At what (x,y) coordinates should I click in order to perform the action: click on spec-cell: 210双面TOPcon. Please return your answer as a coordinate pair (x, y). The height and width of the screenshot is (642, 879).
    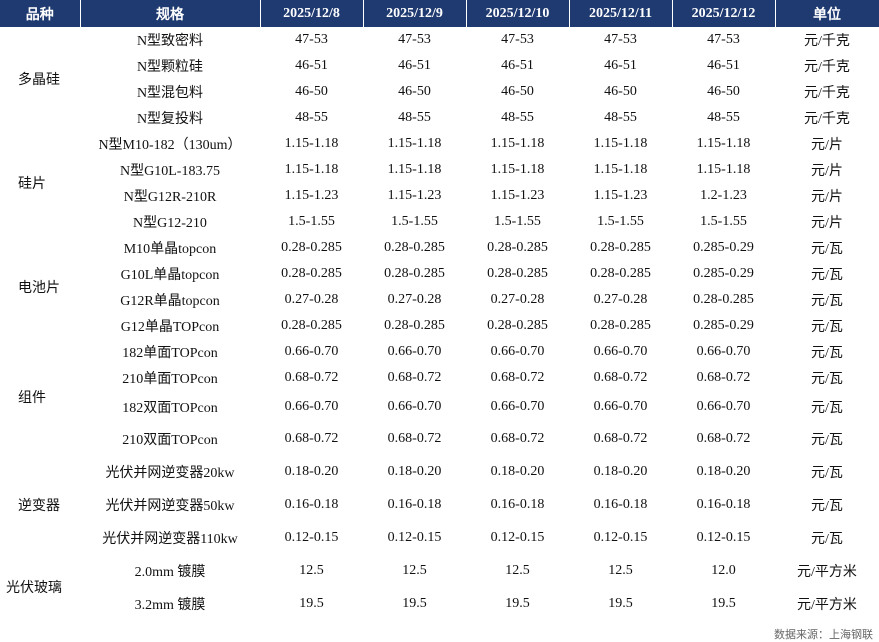
    Looking at the image, I should click on (170, 440).